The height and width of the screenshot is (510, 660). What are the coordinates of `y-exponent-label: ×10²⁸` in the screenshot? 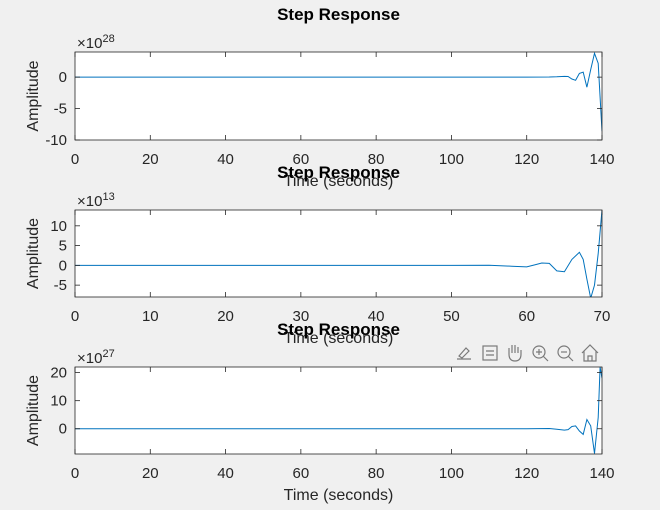 It's located at (96, 42).